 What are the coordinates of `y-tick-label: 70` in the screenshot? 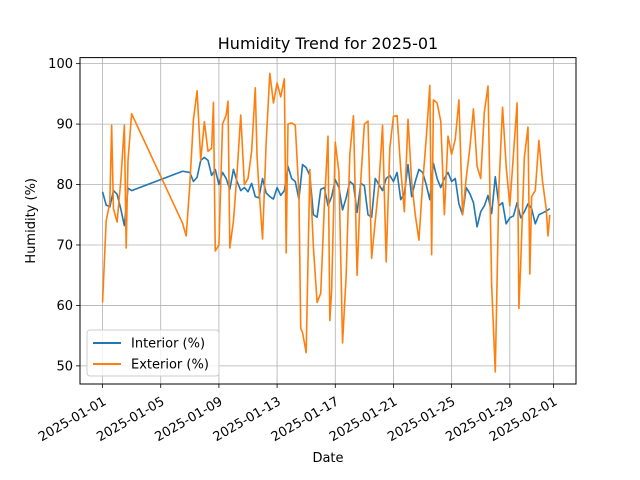 It's located at (64, 245).